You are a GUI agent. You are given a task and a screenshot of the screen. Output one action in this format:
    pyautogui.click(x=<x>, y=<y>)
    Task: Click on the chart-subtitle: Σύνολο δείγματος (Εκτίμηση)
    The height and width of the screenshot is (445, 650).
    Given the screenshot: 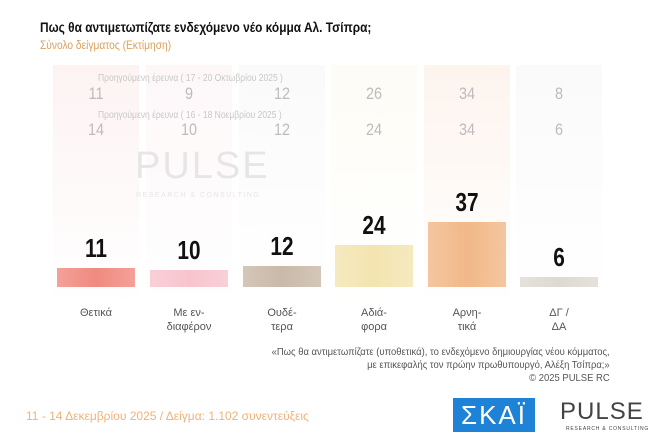 What is the action you would take?
    pyautogui.click(x=106, y=45)
    